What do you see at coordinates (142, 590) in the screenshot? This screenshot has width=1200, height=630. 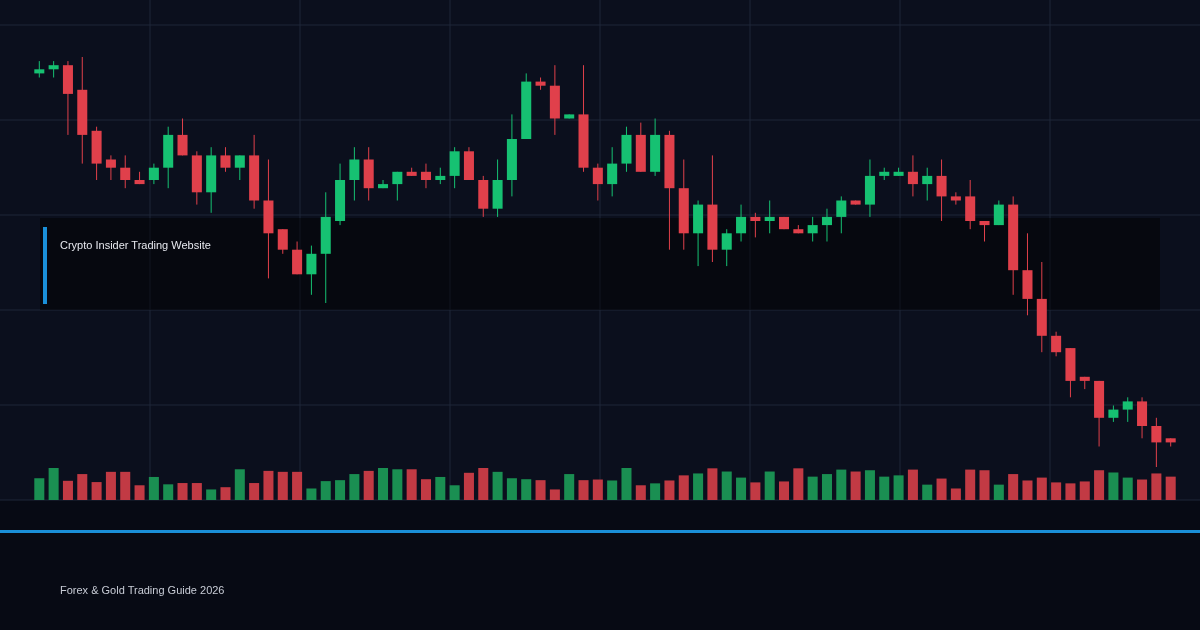 I see `text: Forex & Gold Trading Guide 2026` at bounding box center [142, 590].